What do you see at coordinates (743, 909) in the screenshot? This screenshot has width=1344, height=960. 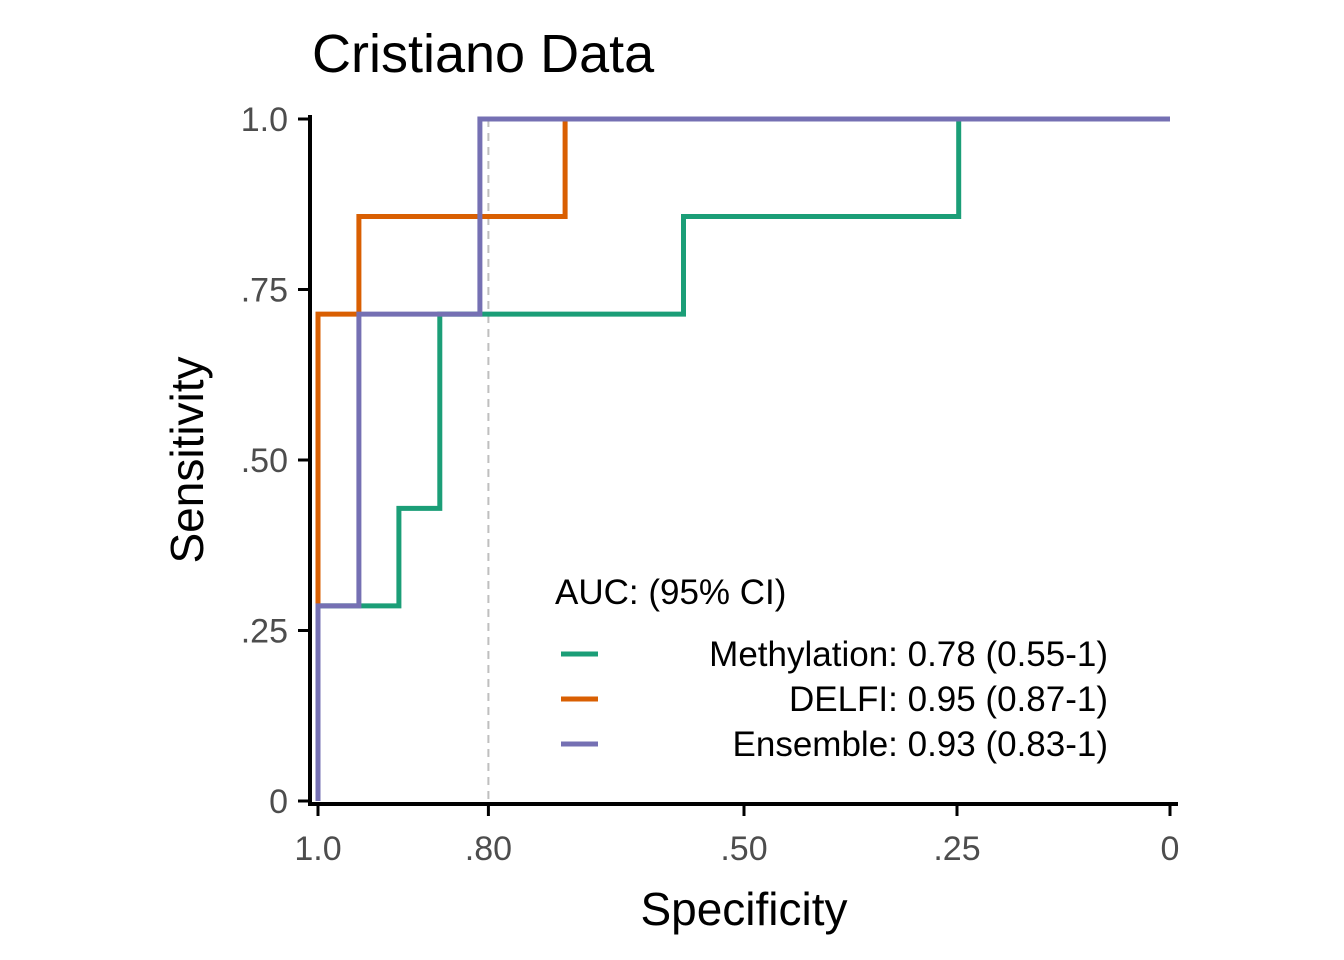 I see `x-axis-title: Specificity` at bounding box center [743, 909].